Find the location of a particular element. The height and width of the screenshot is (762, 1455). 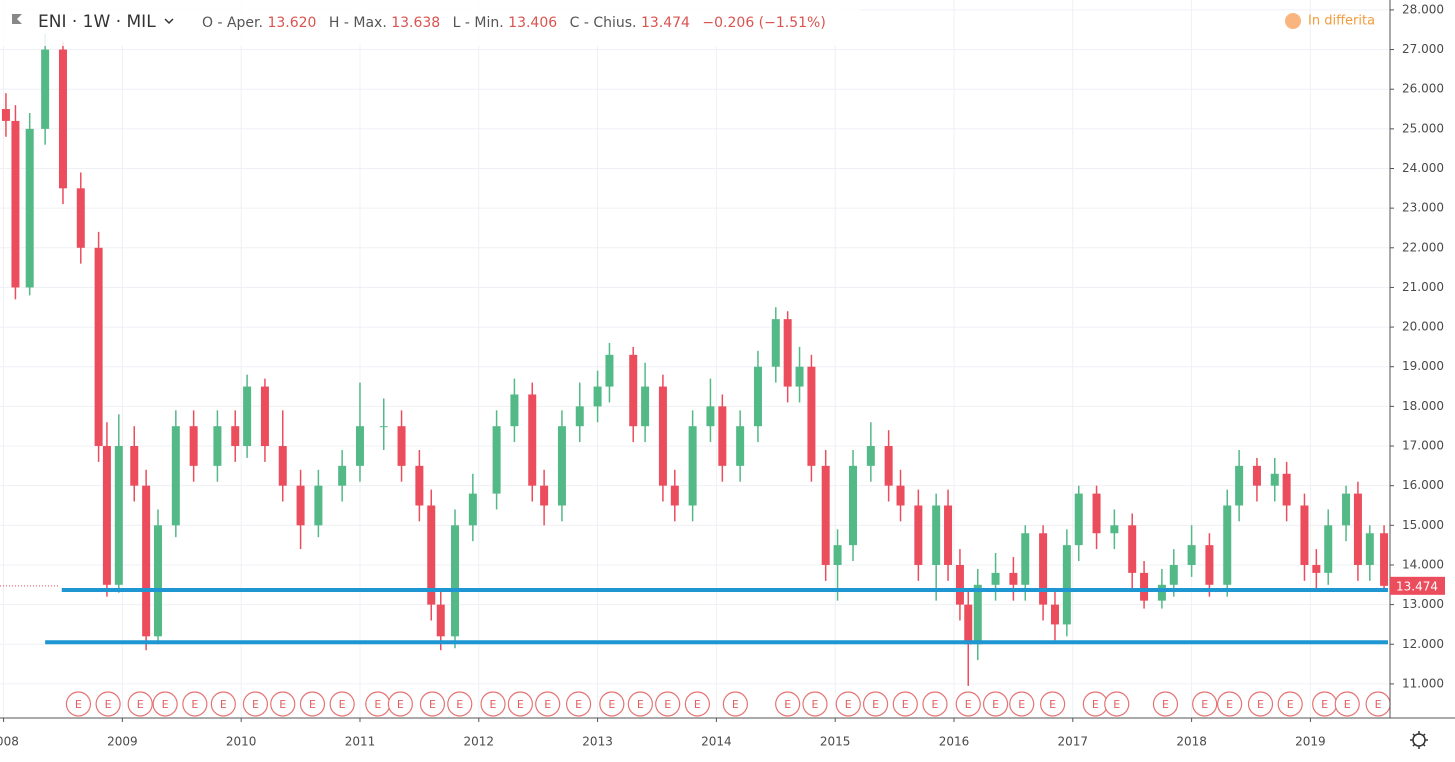

c-value: 13.474 is located at coordinates (665, 23).